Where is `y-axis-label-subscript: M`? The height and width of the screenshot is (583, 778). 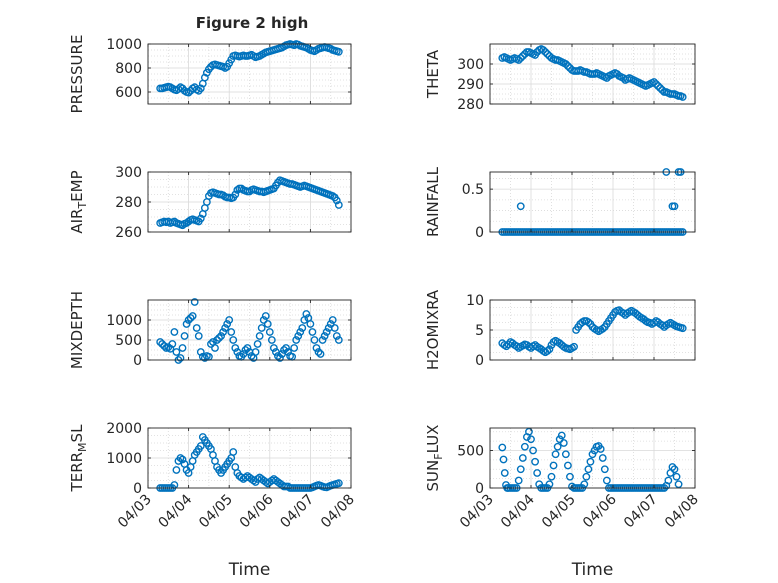
y-axis-label-subscript: M is located at coordinates (82, 447).